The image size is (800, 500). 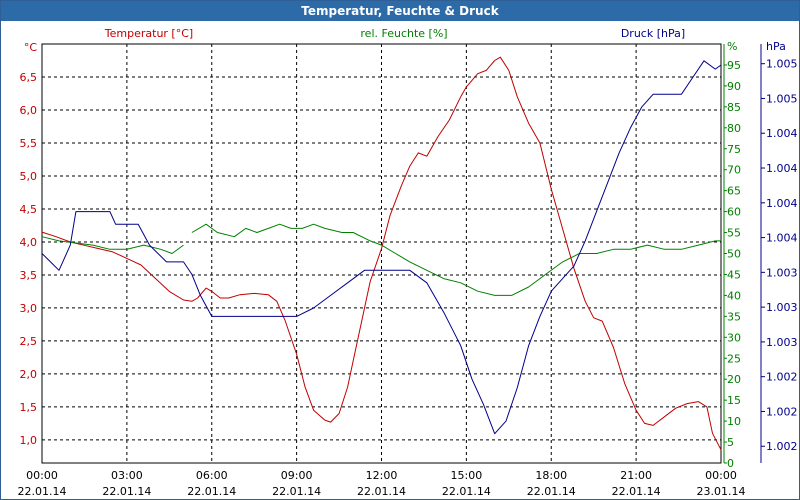 What do you see at coordinates (467, 475) in the screenshot?
I see `x-tick-label-time: 15:00` at bounding box center [467, 475].